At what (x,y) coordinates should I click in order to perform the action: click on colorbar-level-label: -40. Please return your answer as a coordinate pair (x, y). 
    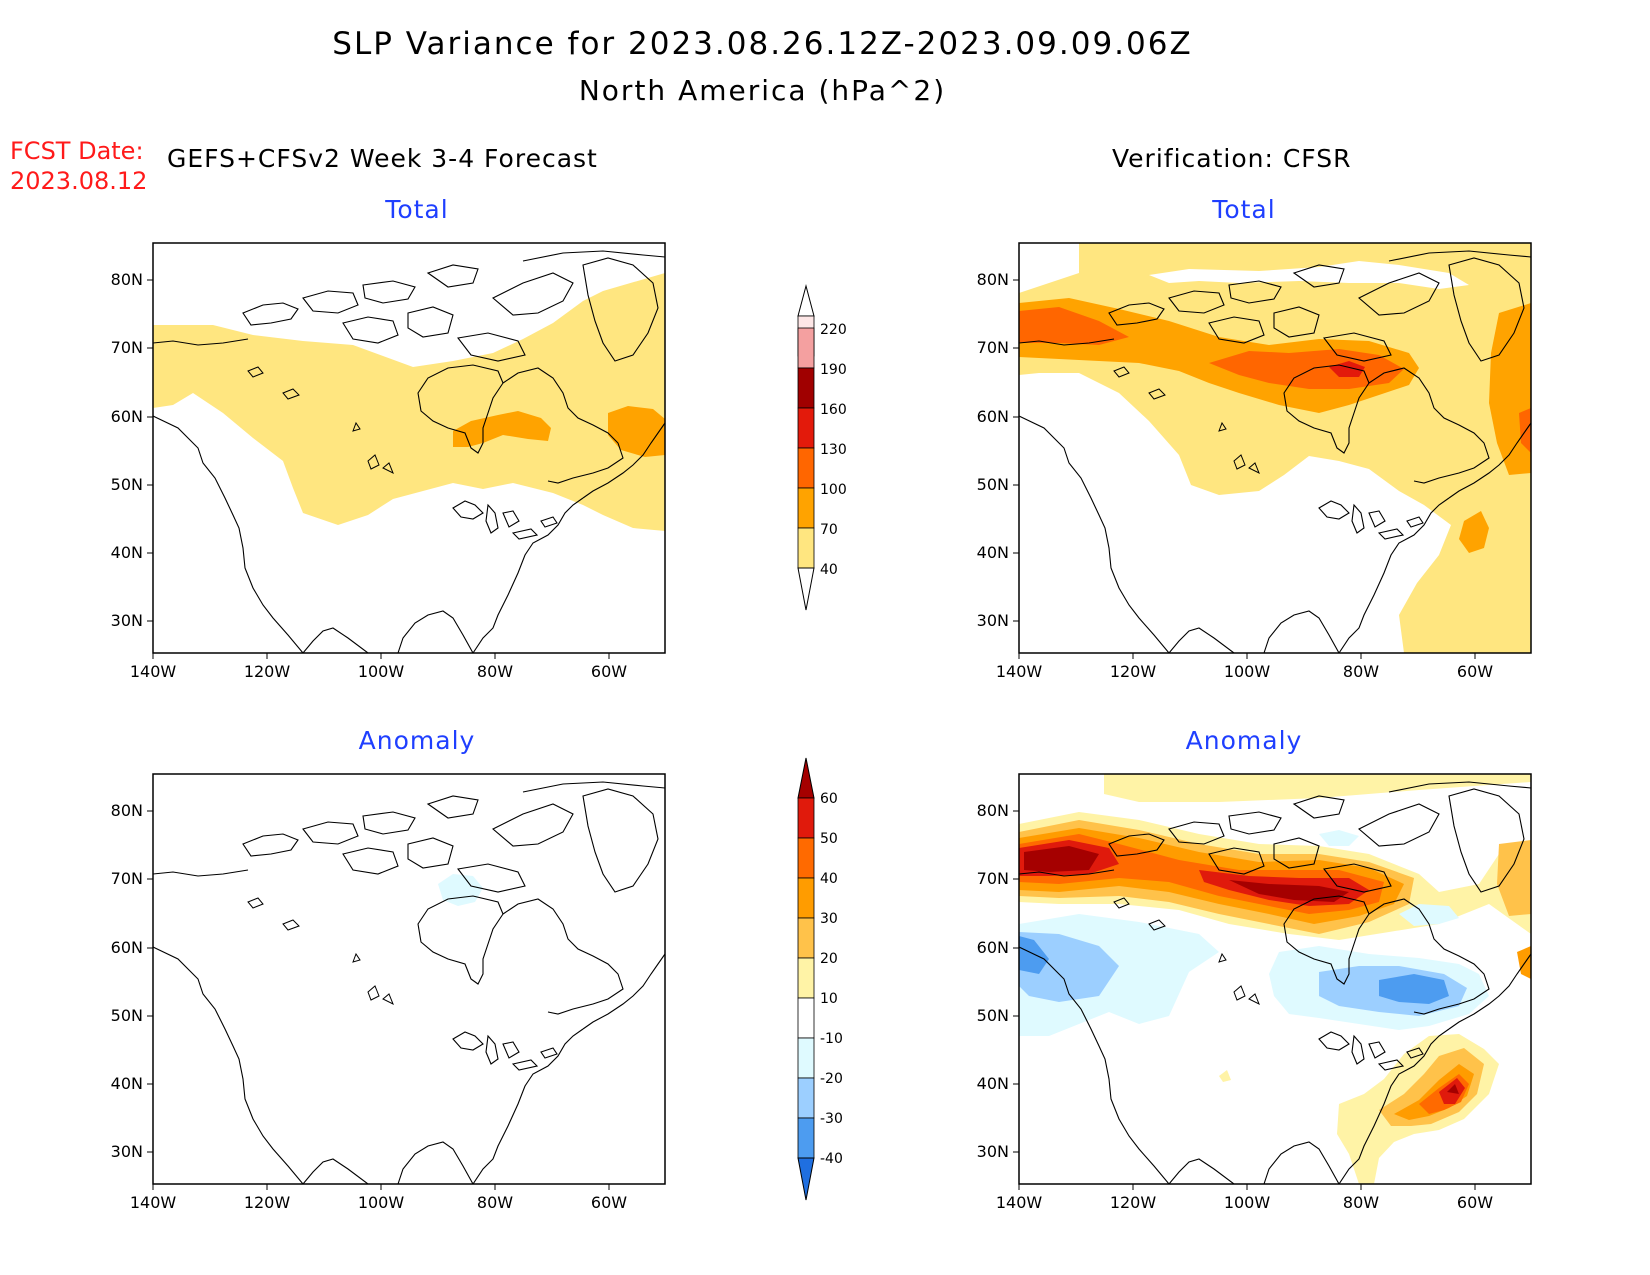
    Looking at the image, I should click on (831, 1159).